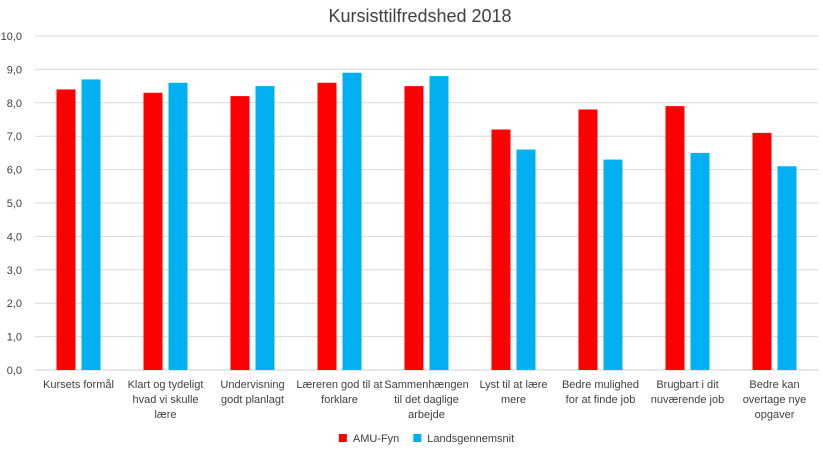 The image size is (823, 458). Describe the element at coordinates (687, 392) in the screenshot. I see `x-tick-label: Brugbart i dit nuværende job` at that location.